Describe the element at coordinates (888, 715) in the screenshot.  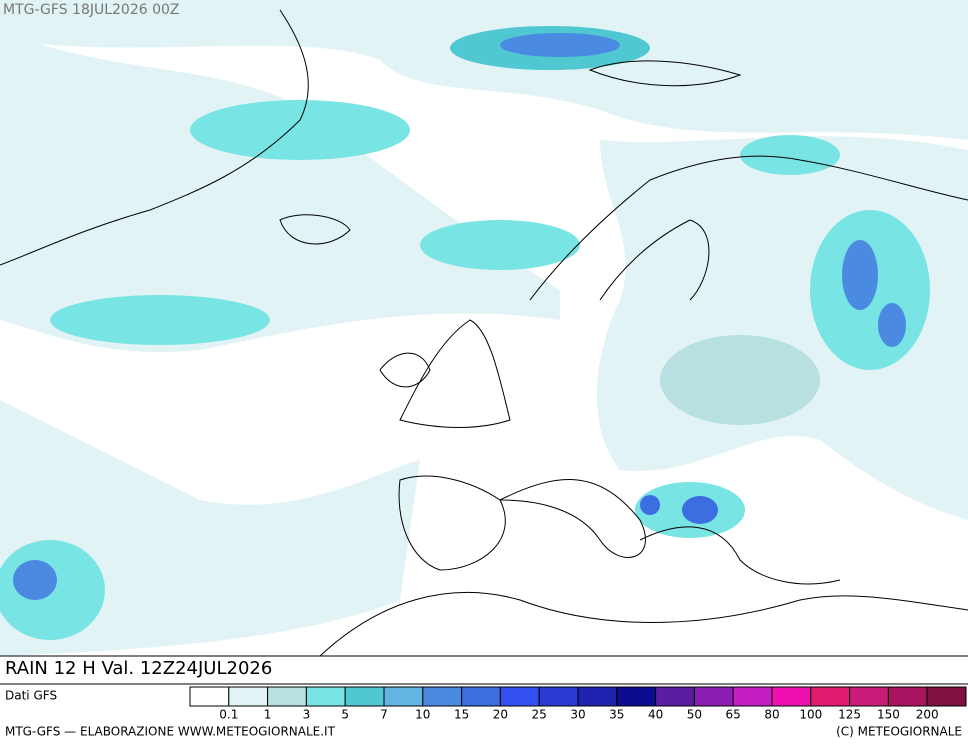
I see `legend-label: 150` at that location.